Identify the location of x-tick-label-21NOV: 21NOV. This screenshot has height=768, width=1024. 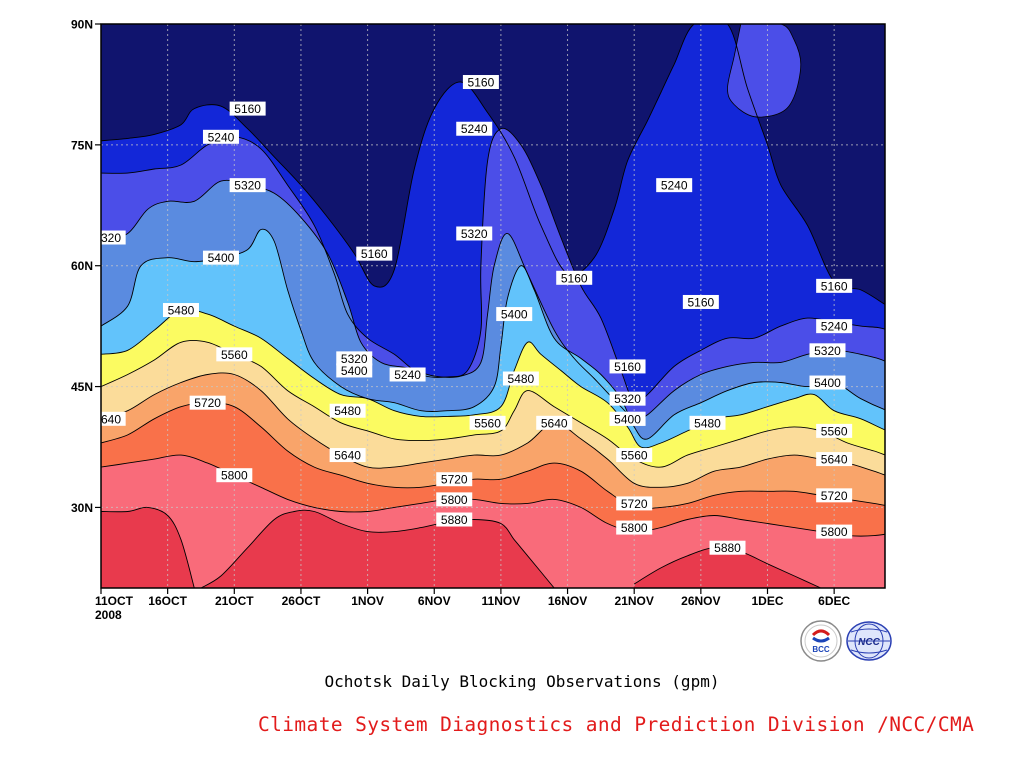
(634, 601).